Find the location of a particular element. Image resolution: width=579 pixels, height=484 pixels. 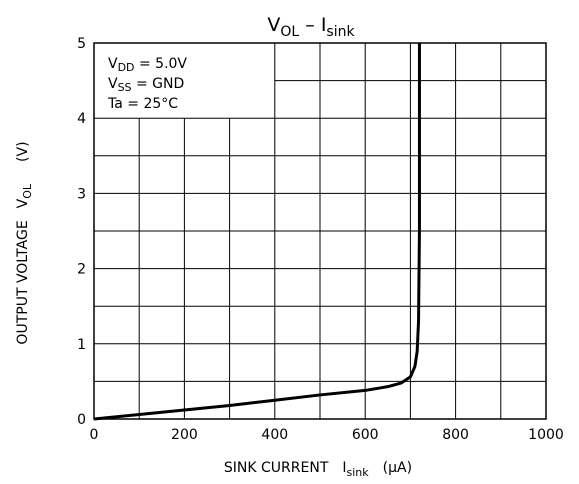

y-tick-label: 5 is located at coordinates (81, 44).